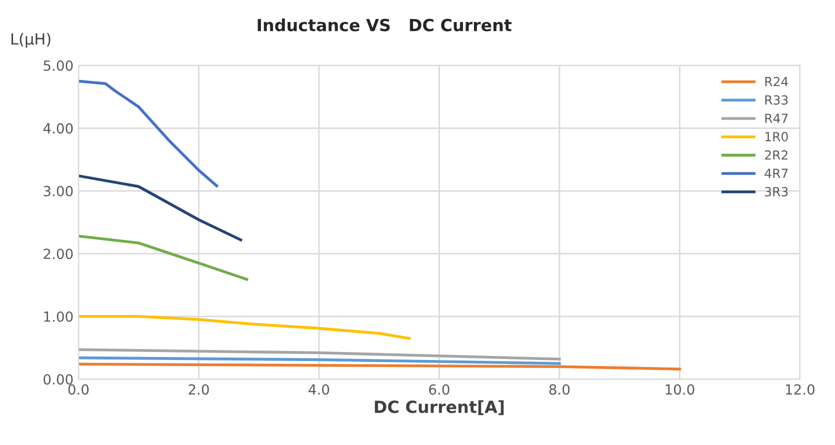 Image resolution: width=835 pixels, height=445 pixels. Describe the element at coordinates (439, 389) in the screenshot. I see `x-tick-label: 6.0` at that location.